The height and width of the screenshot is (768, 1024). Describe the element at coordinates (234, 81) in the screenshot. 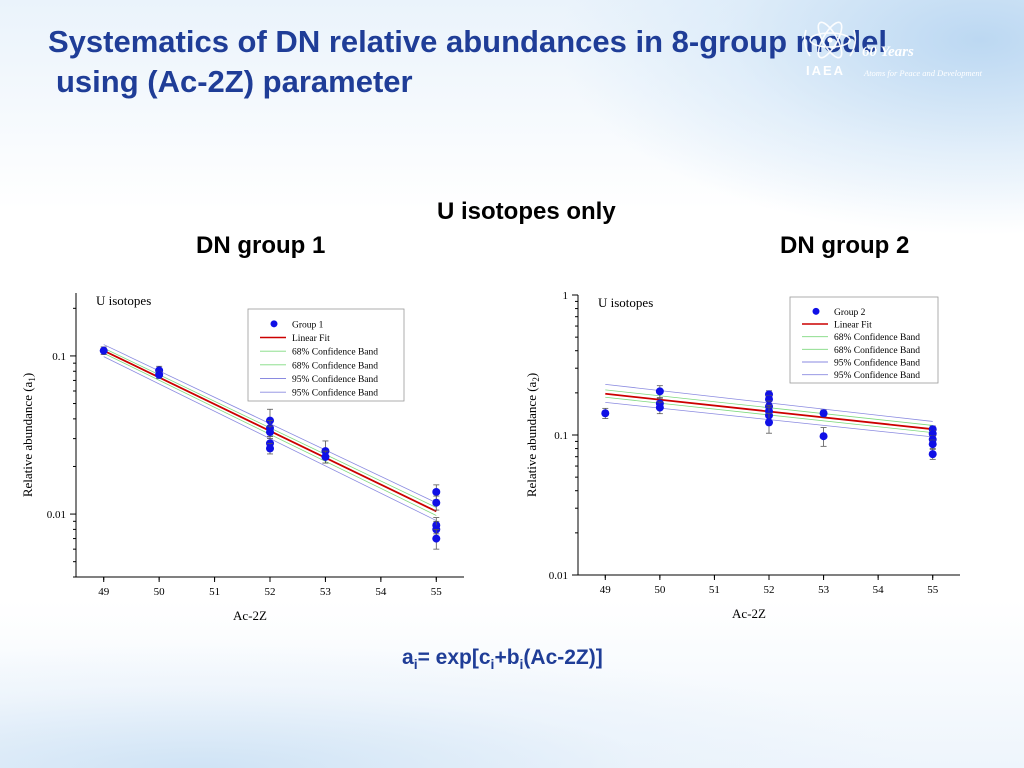

I see `title-line-2: using (Ac-2Z) parameter` at that location.